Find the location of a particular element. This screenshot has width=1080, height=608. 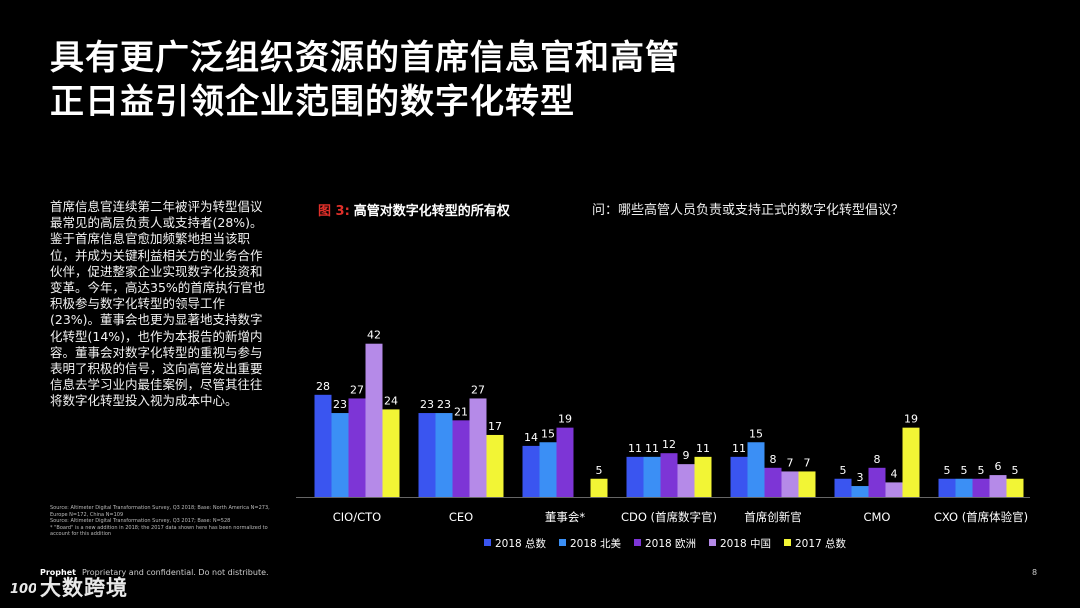

survey-question: 问：哪些高管人员负责或支持正式的数字化转型倡议？ is located at coordinates (748, 210).